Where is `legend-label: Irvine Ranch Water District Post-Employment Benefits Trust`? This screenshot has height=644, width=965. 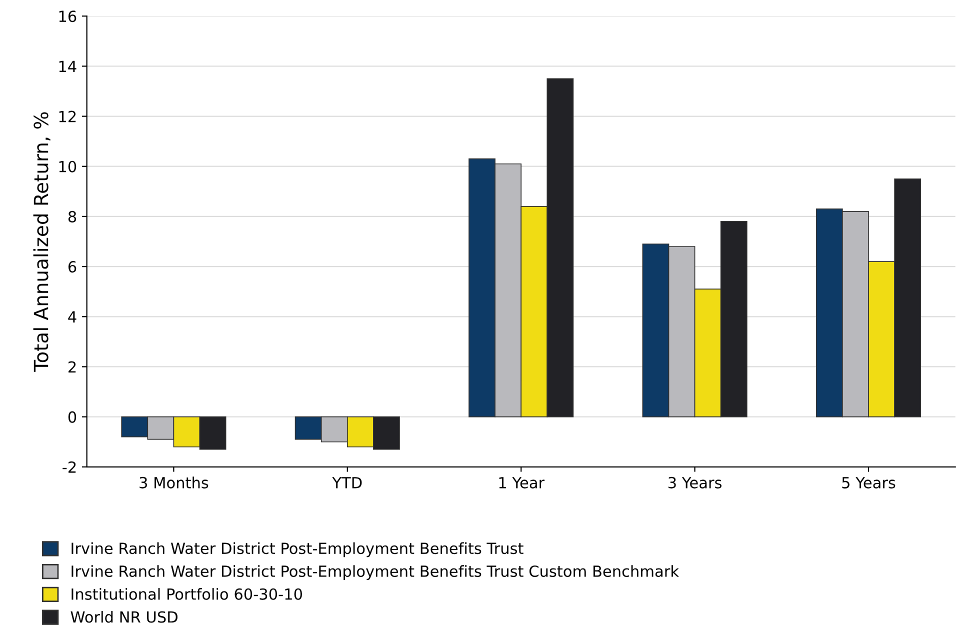 legend-label: Irvine Ranch Water District Post-Employment Benefits Trust is located at coordinates (298, 550).